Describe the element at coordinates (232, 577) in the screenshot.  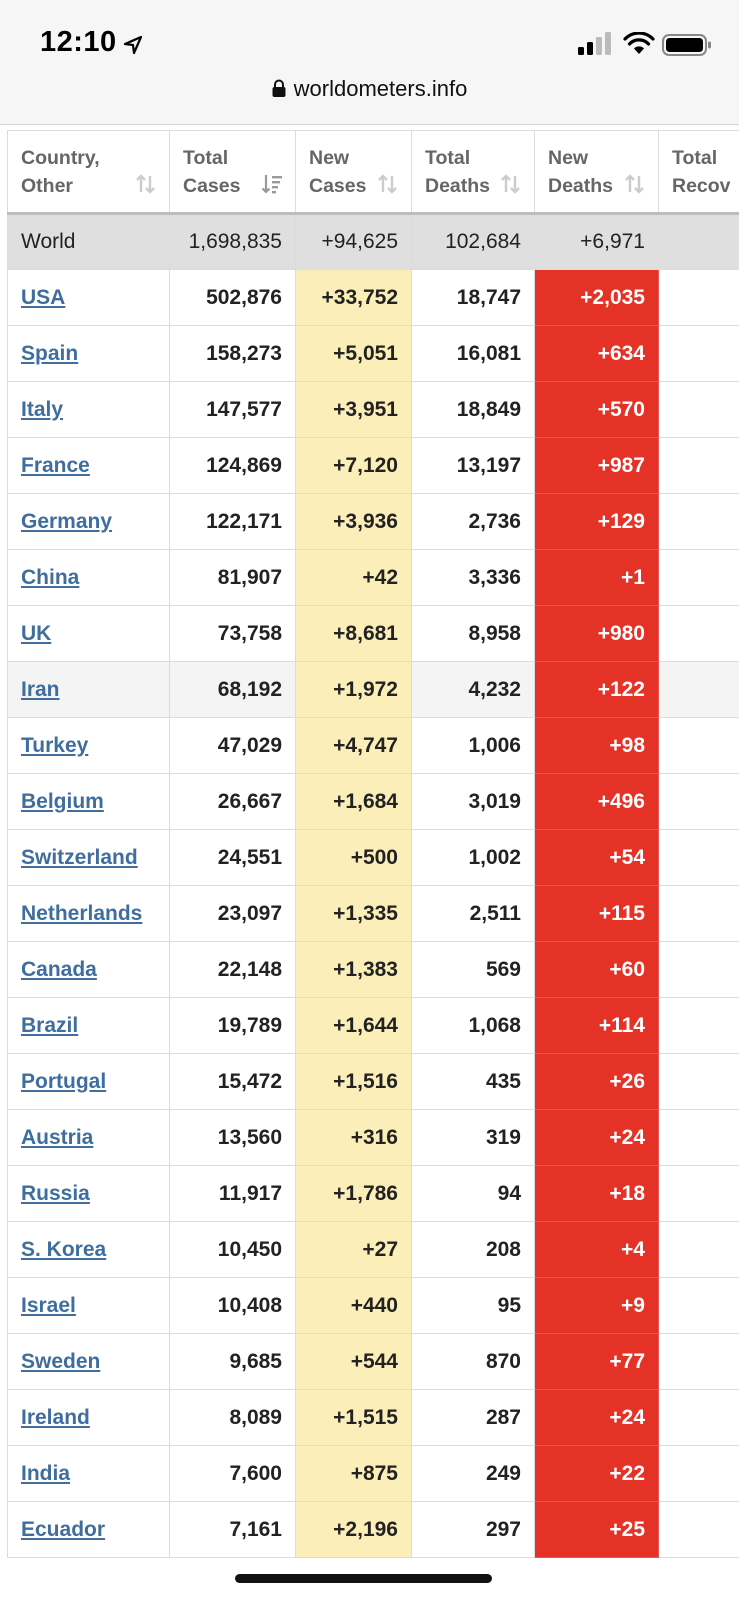
I see `total-cases-cell: 81,907` at that location.